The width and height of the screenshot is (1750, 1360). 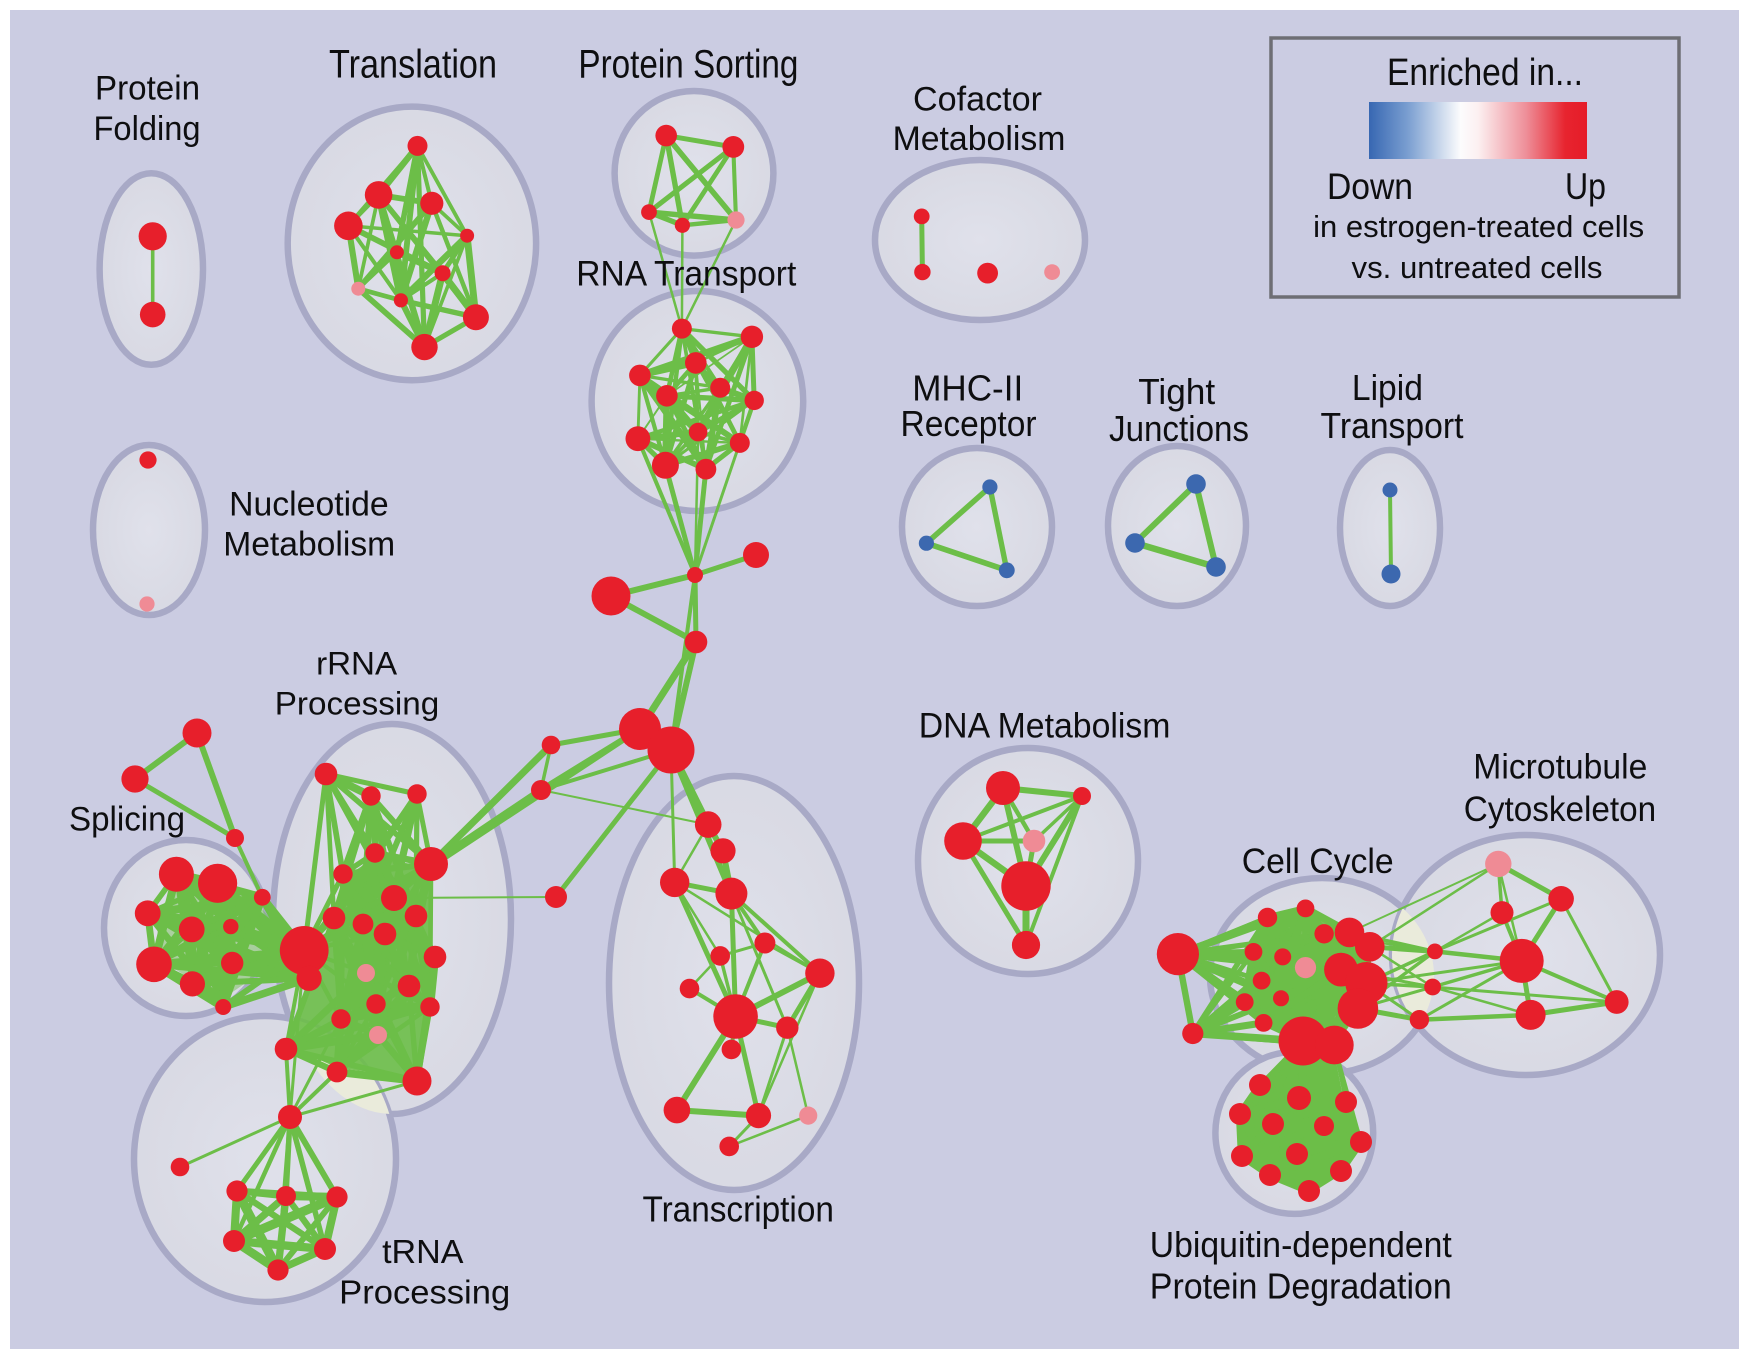 I want to click on svg-text: Tight, so click(x=1176, y=391).